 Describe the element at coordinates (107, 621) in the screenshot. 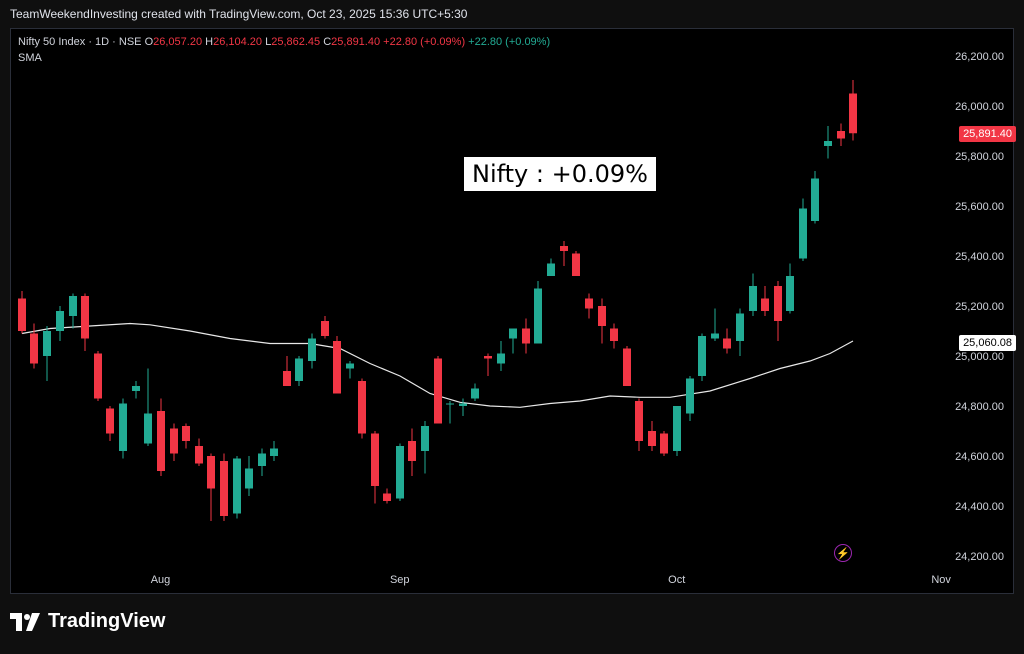

I see `tradingview-brand: TradingView` at that location.